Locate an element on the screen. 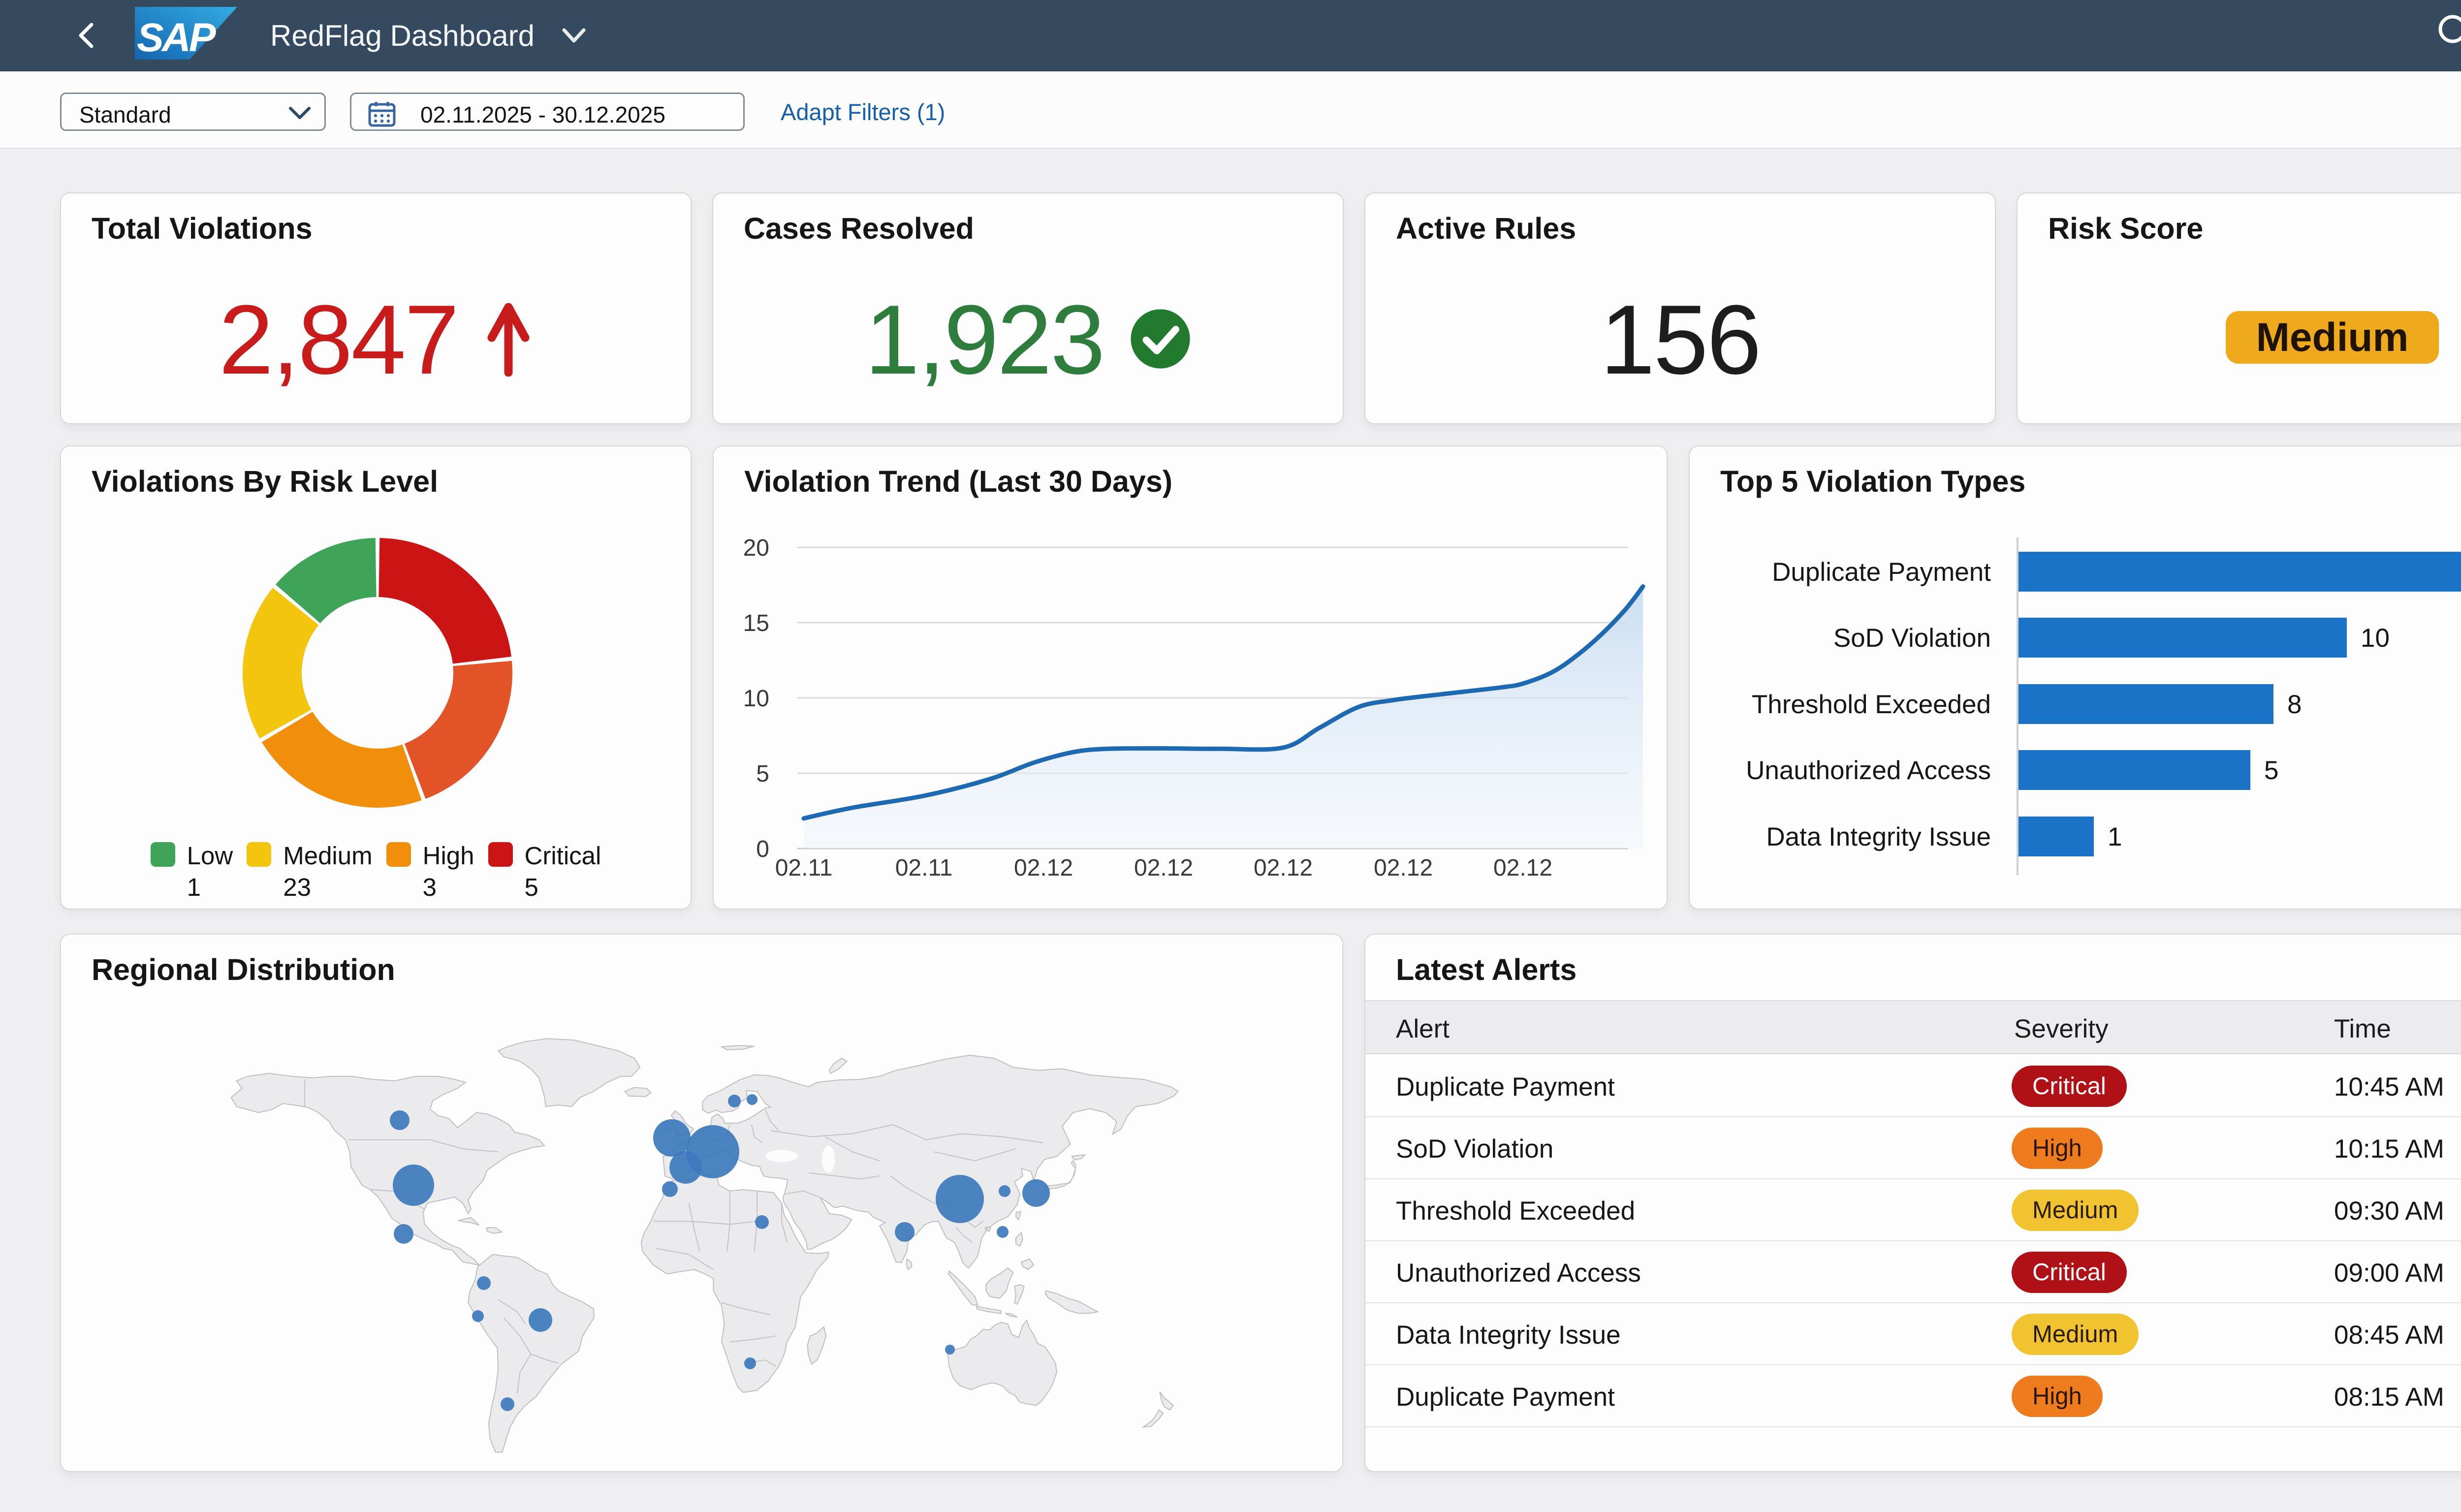 The image size is (2461, 1512). svg-text: SAP is located at coordinates (176, 37).